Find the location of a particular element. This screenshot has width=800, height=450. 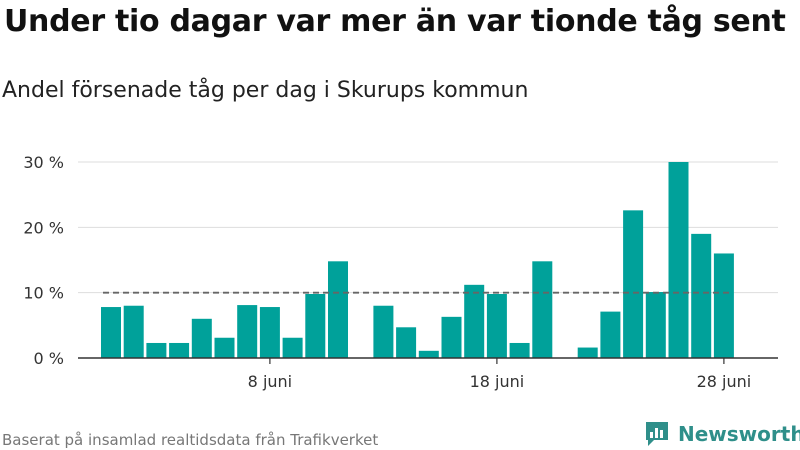

x-tick-label: 8 juni is located at coordinates (270, 381).